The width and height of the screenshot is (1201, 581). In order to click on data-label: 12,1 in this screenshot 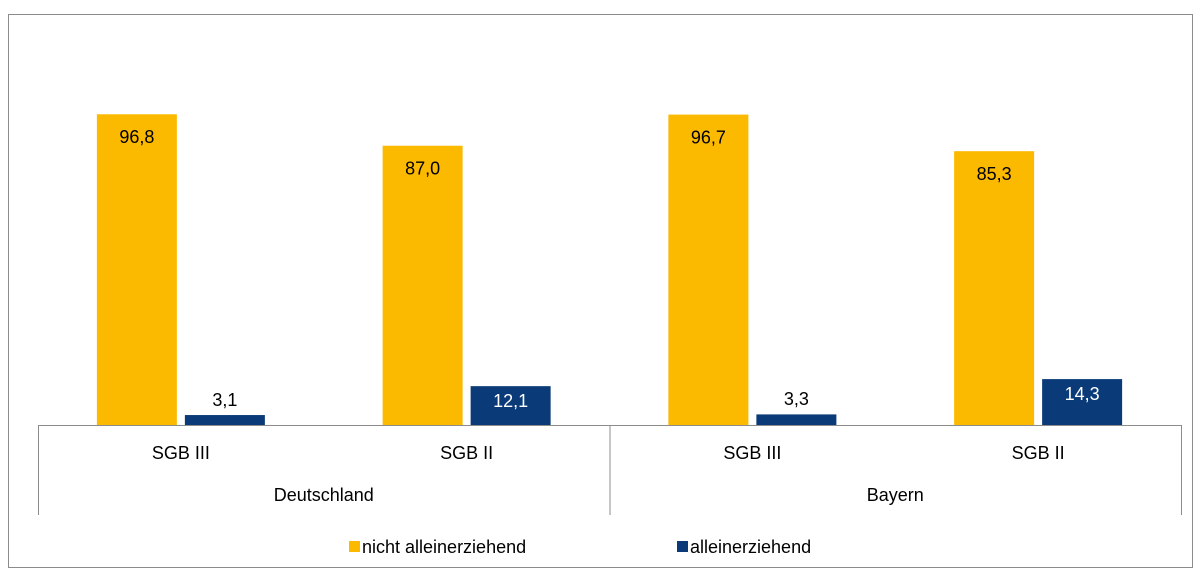, I will do `click(510, 401)`.